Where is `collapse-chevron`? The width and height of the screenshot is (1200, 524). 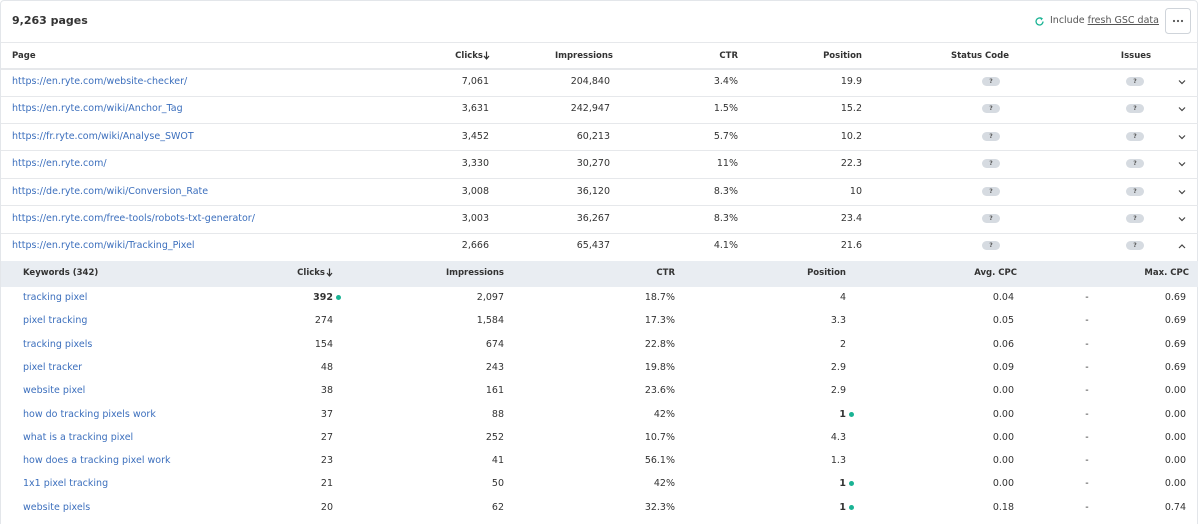
collapse-chevron is located at coordinates (1182, 246).